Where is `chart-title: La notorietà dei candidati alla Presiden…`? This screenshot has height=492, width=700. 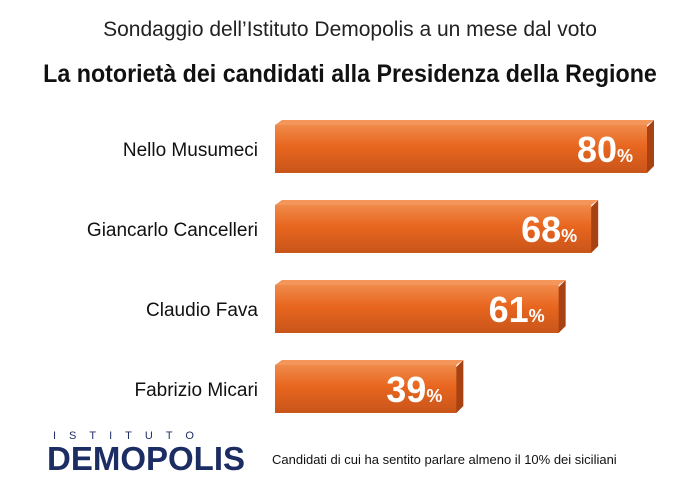 chart-title: La notorietà dei candidati alla Presiden… is located at coordinates (350, 74).